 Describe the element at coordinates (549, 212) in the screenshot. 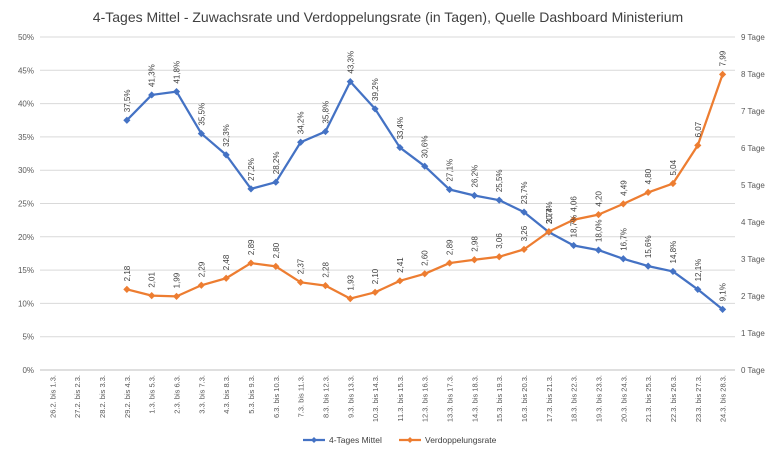

I see `data-label: 20,7%` at that location.